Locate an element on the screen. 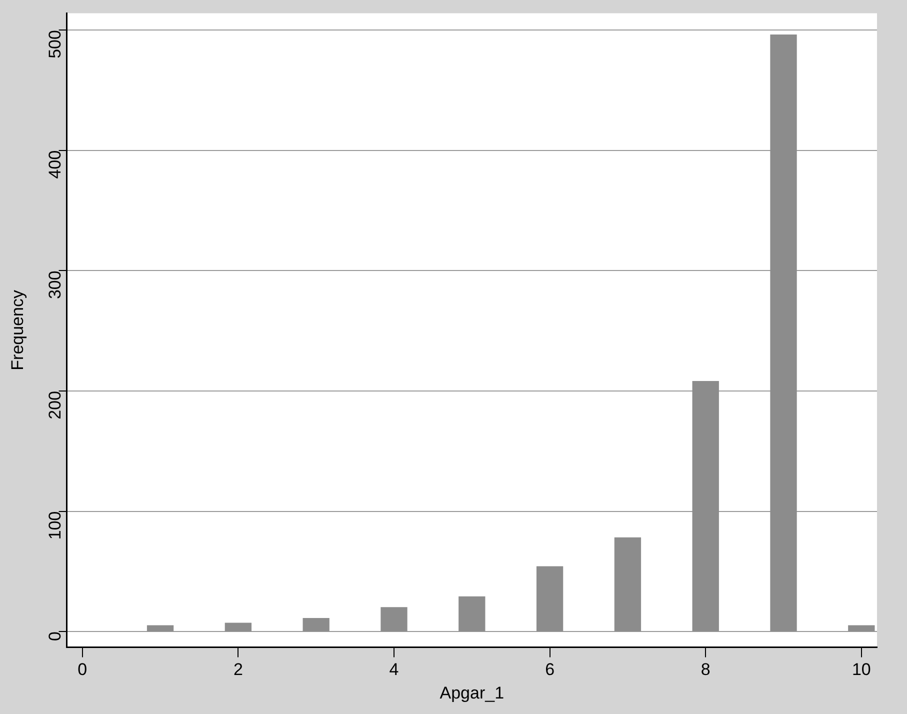 The height and width of the screenshot is (714, 907). x-axis-title: Apgar_1 is located at coordinates (472, 692).